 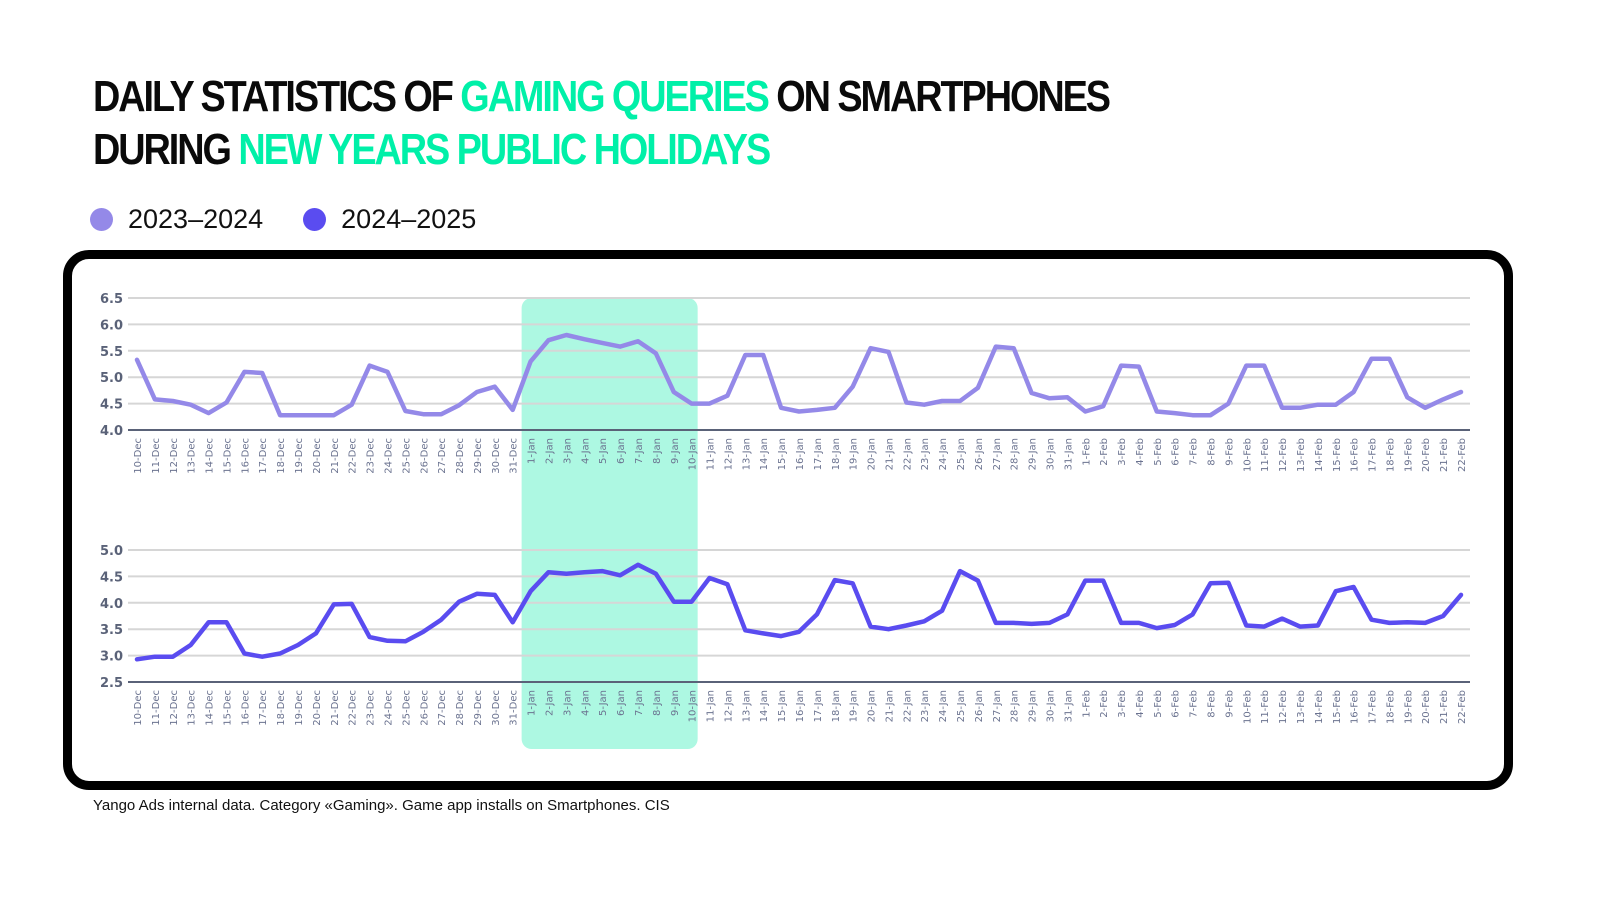 What do you see at coordinates (603, 703) in the screenshot?
I see `x-tick-label: 5-Jan` at bounding box center [603, 703].